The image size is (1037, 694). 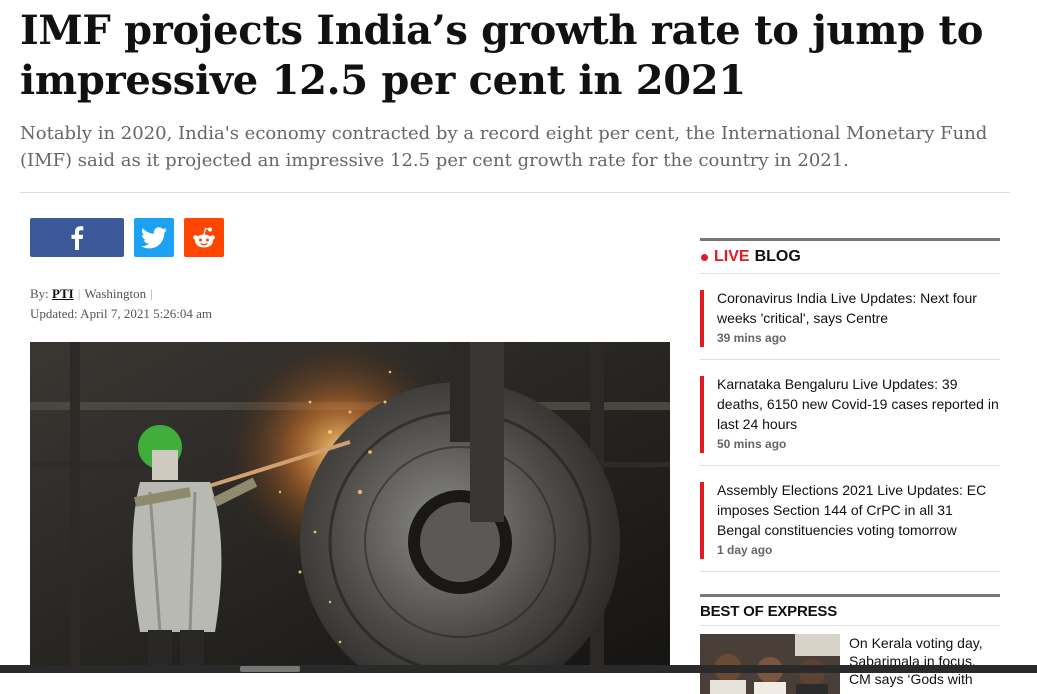 I want to click on best-item-thumbnail, so click(x=770, y=664).